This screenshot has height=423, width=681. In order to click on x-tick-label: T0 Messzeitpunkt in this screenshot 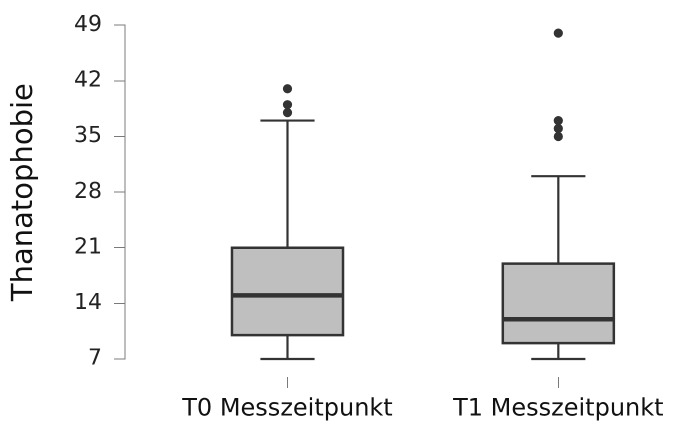, I will do `click(287, 408)`.